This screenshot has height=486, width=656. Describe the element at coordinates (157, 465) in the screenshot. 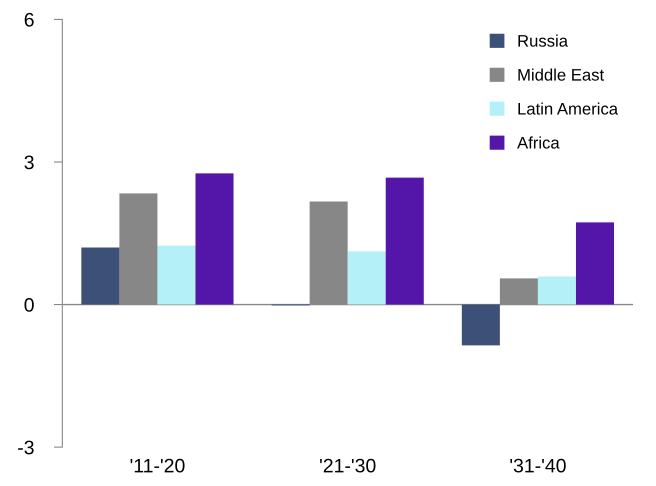

I see `x-tick-label: '11-'20` at that location.